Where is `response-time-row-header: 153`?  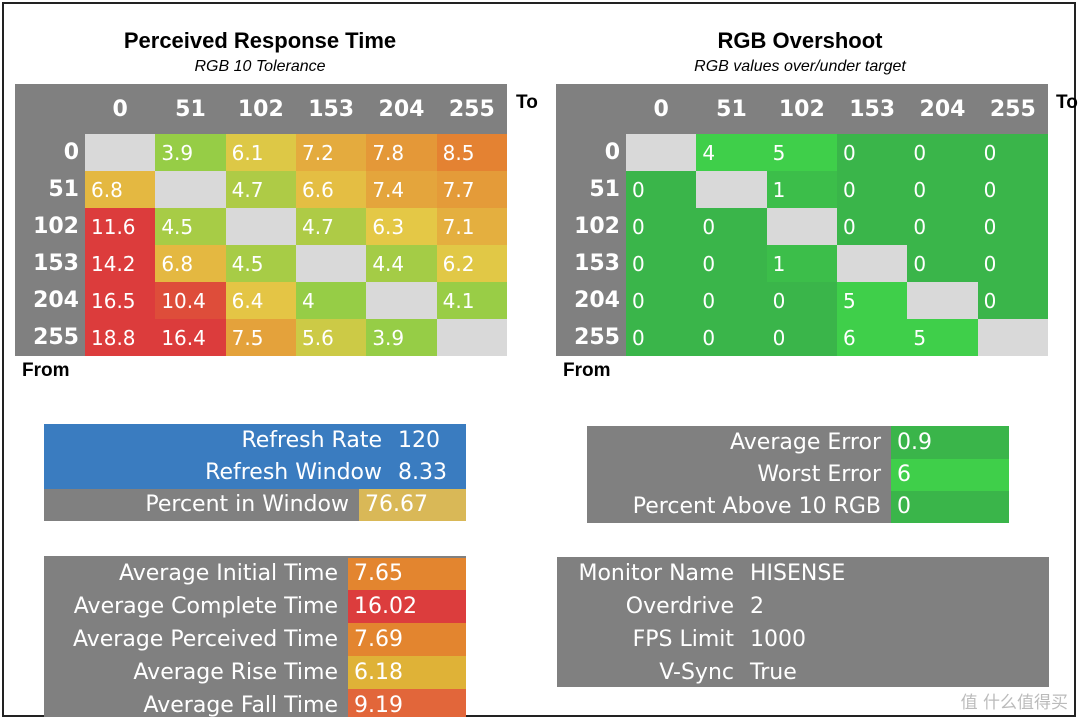
response-time-row-header: 153 is located at coordinates (56, 263).